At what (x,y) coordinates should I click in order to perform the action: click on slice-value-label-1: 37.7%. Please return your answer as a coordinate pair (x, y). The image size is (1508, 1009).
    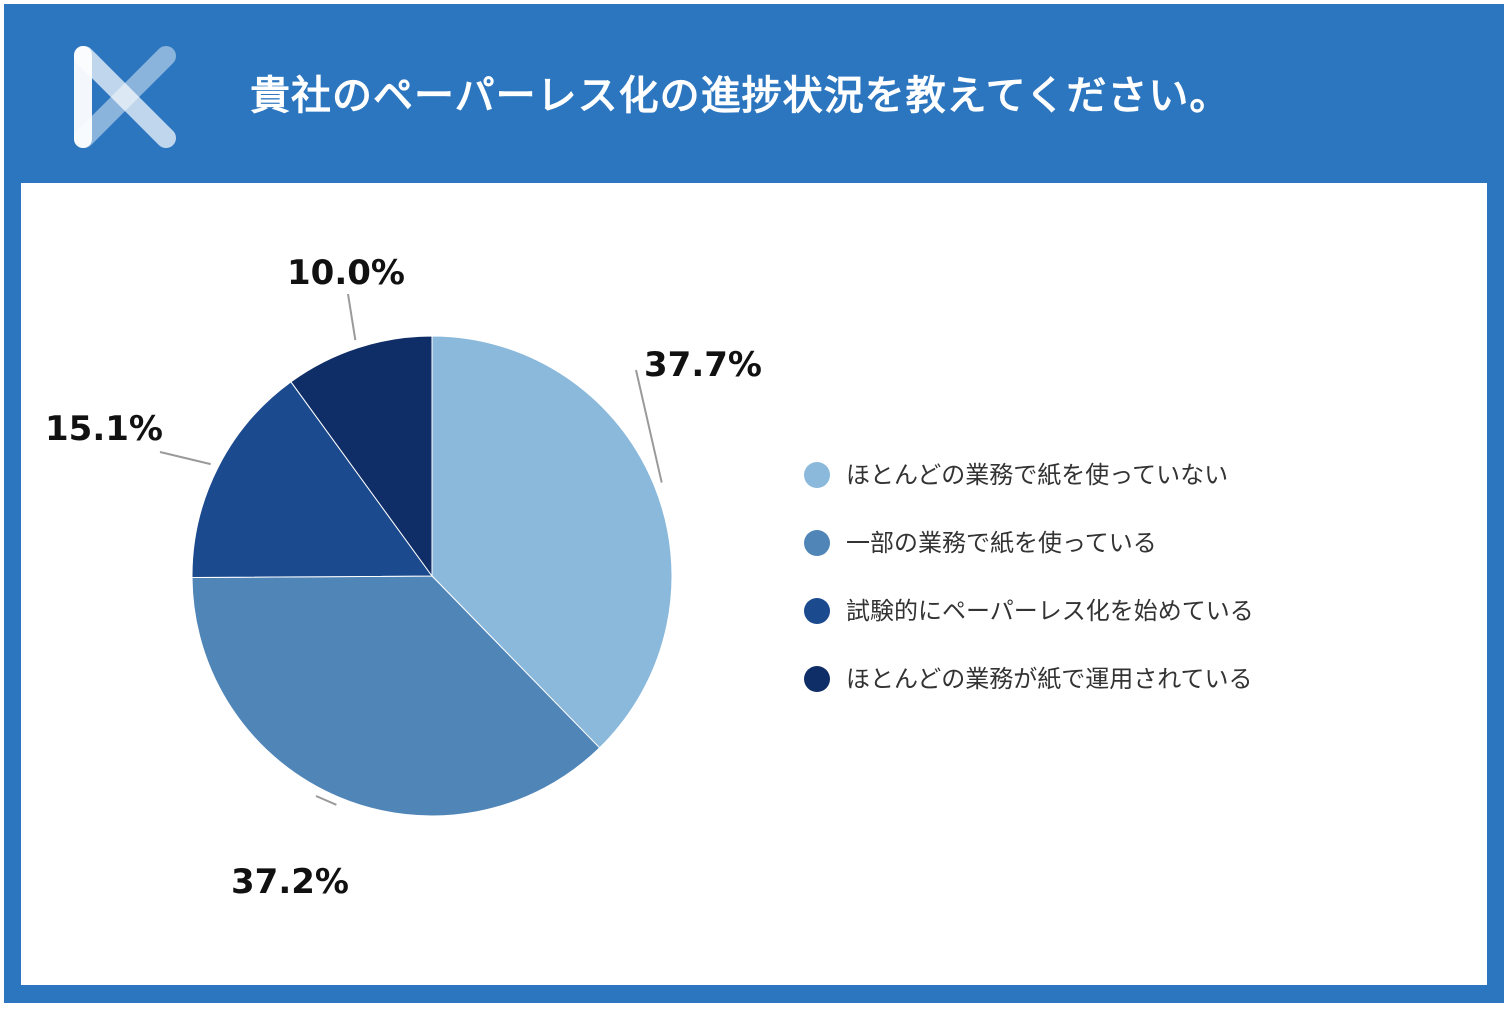
    Looking at the image, I should click on (703, 365).